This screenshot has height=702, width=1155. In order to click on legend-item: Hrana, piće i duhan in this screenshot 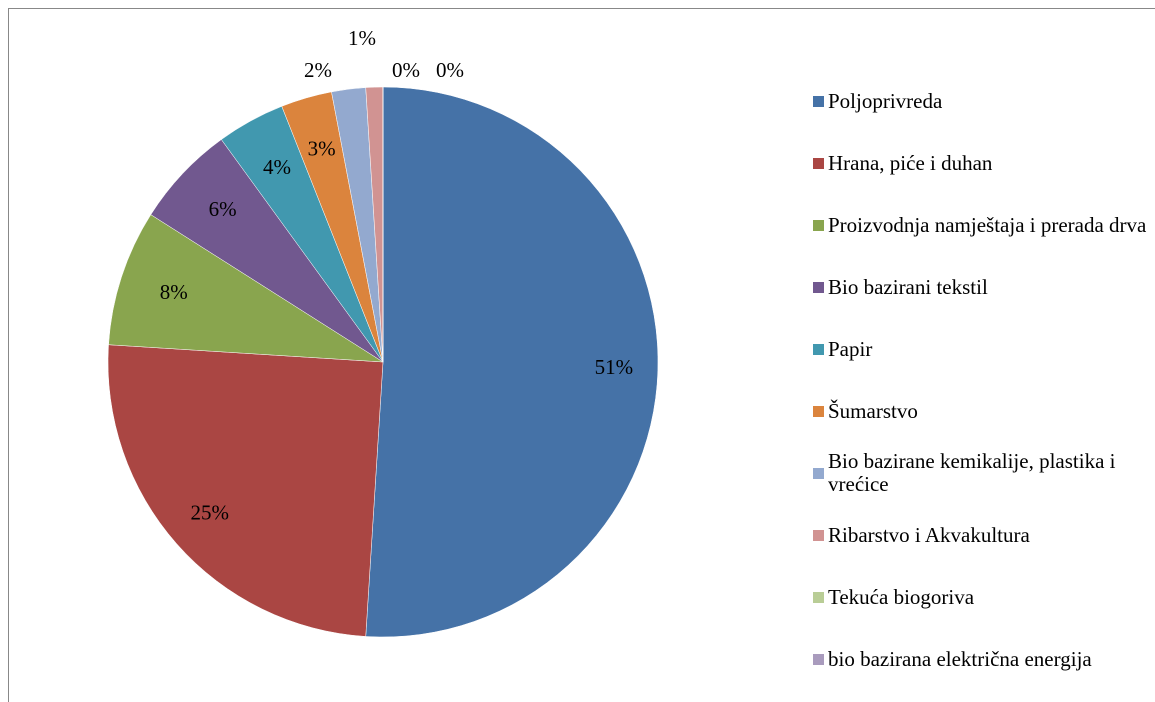, I will do `click(980, 163)`.